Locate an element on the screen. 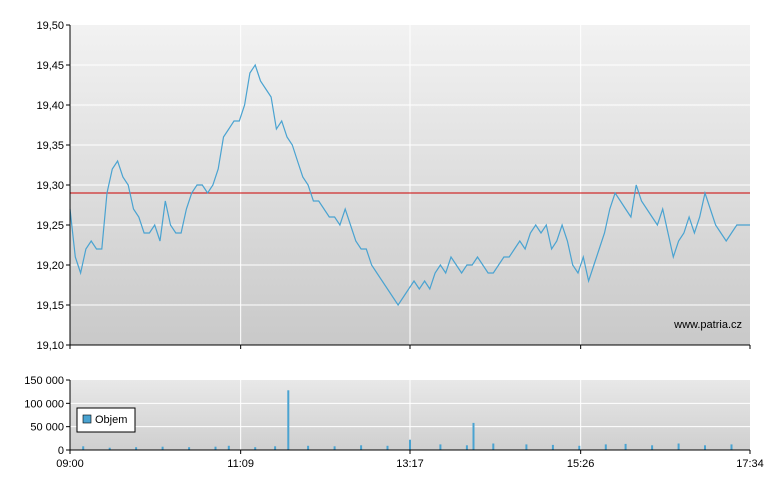 The height and width of the screenshot is (495, 780). price-y-tick-label: 19,10 is located at coordinates (50, 346).